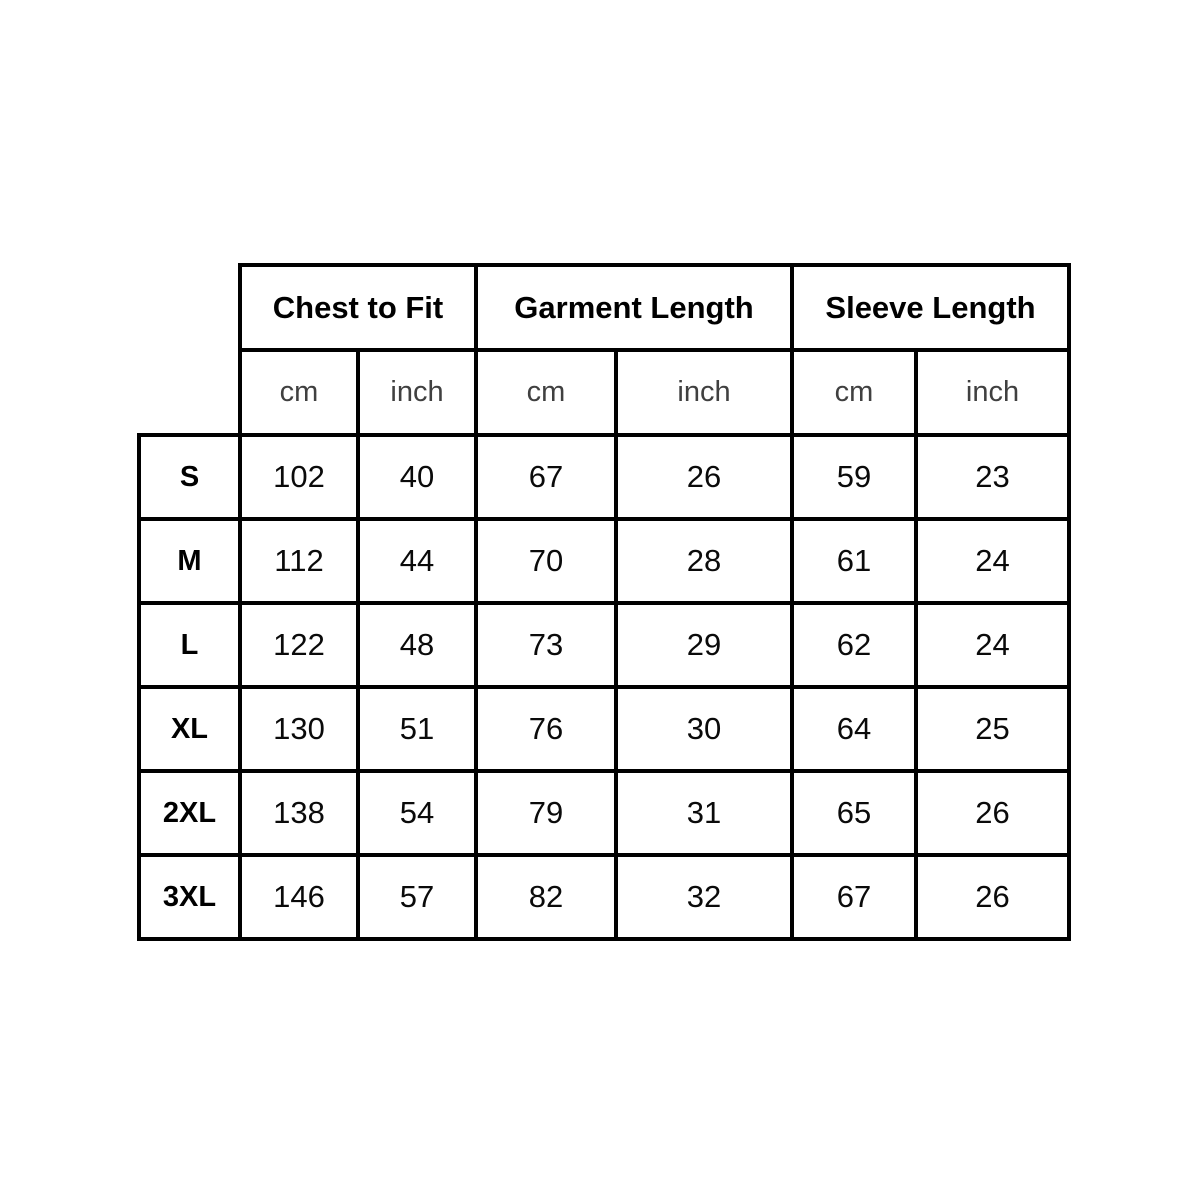  I want to click on value-cell: 48, so click(417, 645).